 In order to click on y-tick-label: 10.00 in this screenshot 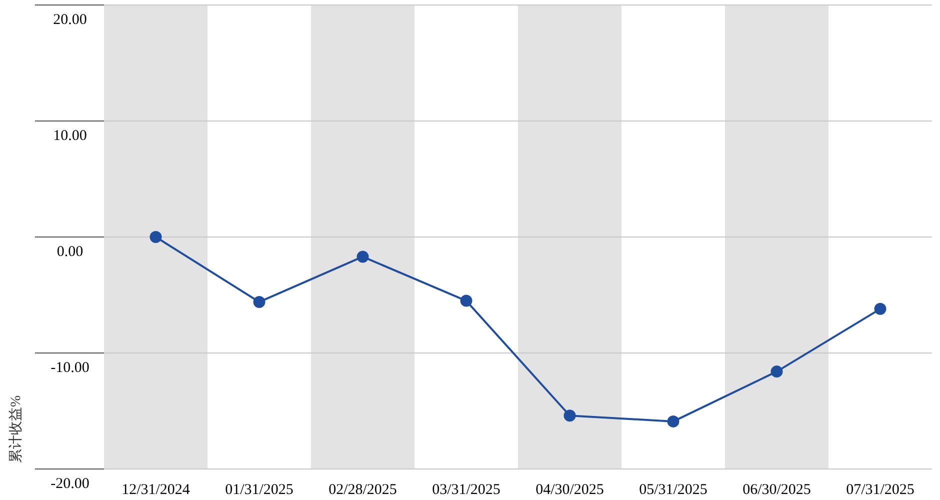, I will do `click(70, 136)`.